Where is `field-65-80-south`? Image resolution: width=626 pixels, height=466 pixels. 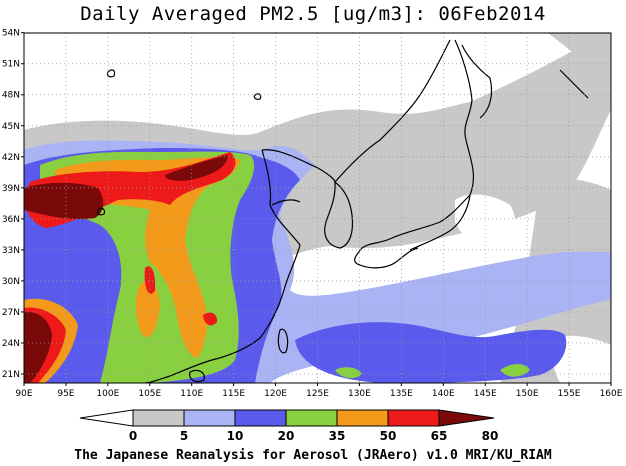 field-65-80-south is located at coordinates (210, 319).